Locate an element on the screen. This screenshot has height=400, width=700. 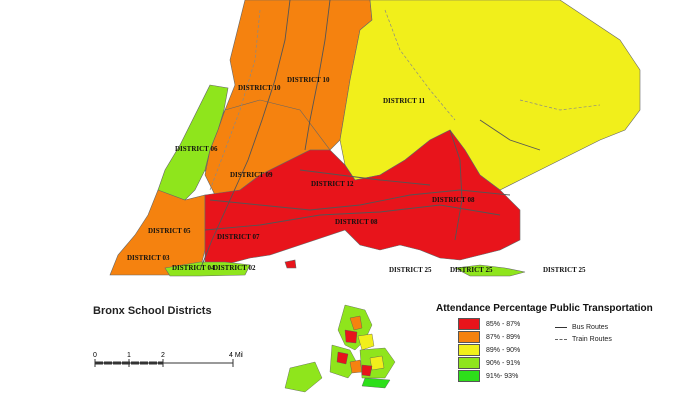
district-label: DISTRICT 06 is located at coordinates (196, 149).